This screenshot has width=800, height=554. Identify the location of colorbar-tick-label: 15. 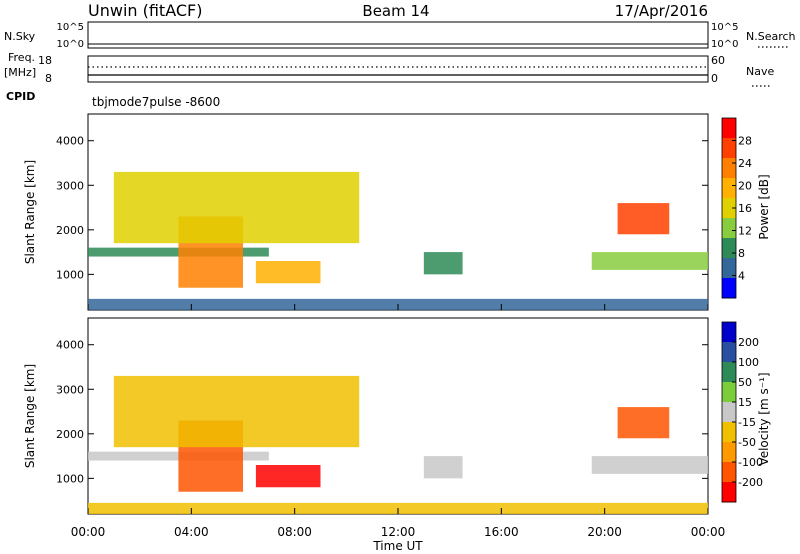
(745, 402).